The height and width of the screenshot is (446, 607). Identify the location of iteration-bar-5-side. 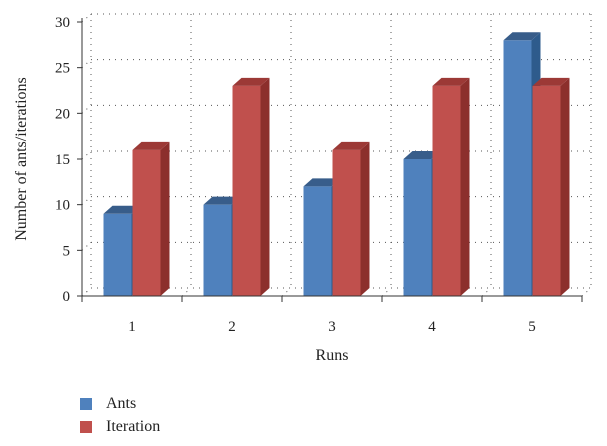
(565, 186).